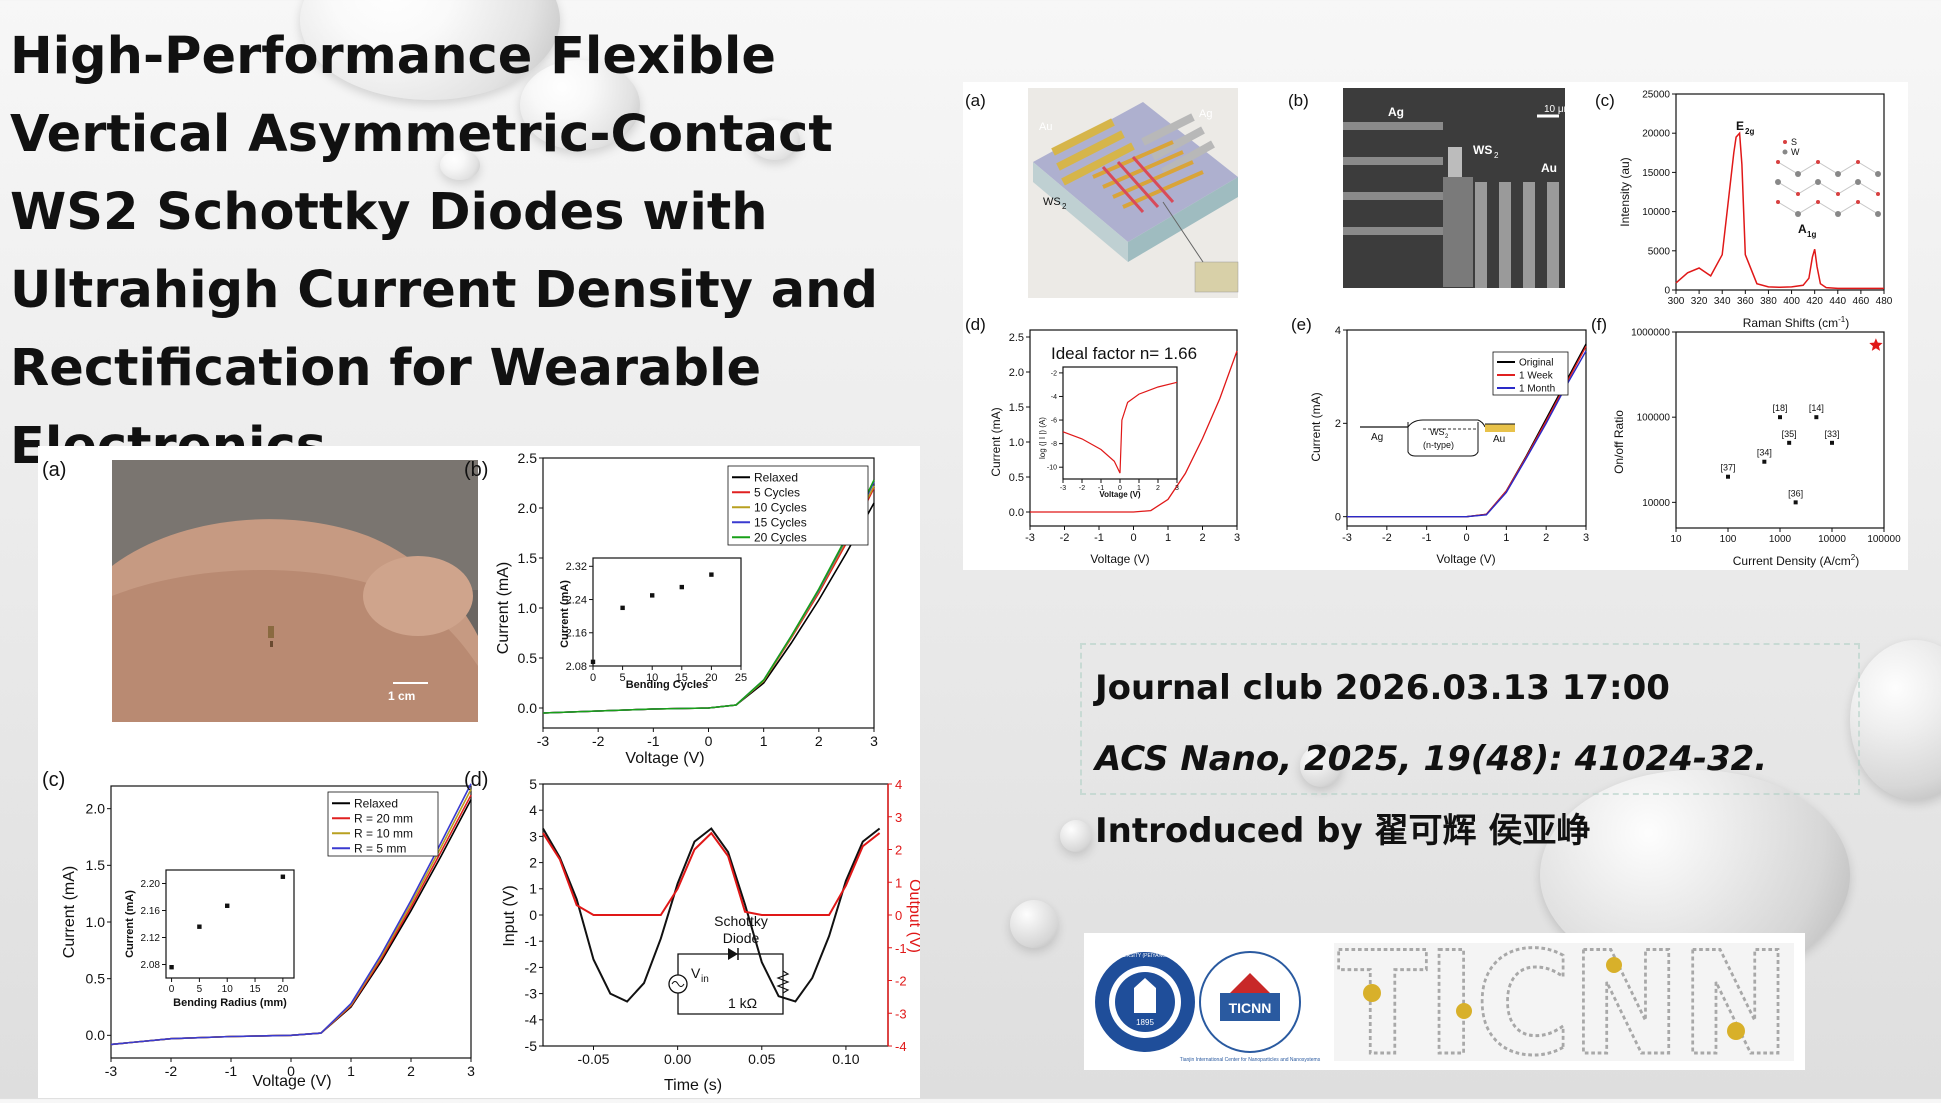 This screenshot has height=1103, width=1941. I want to click on x-tick-label: -1, so click(1427, 538).